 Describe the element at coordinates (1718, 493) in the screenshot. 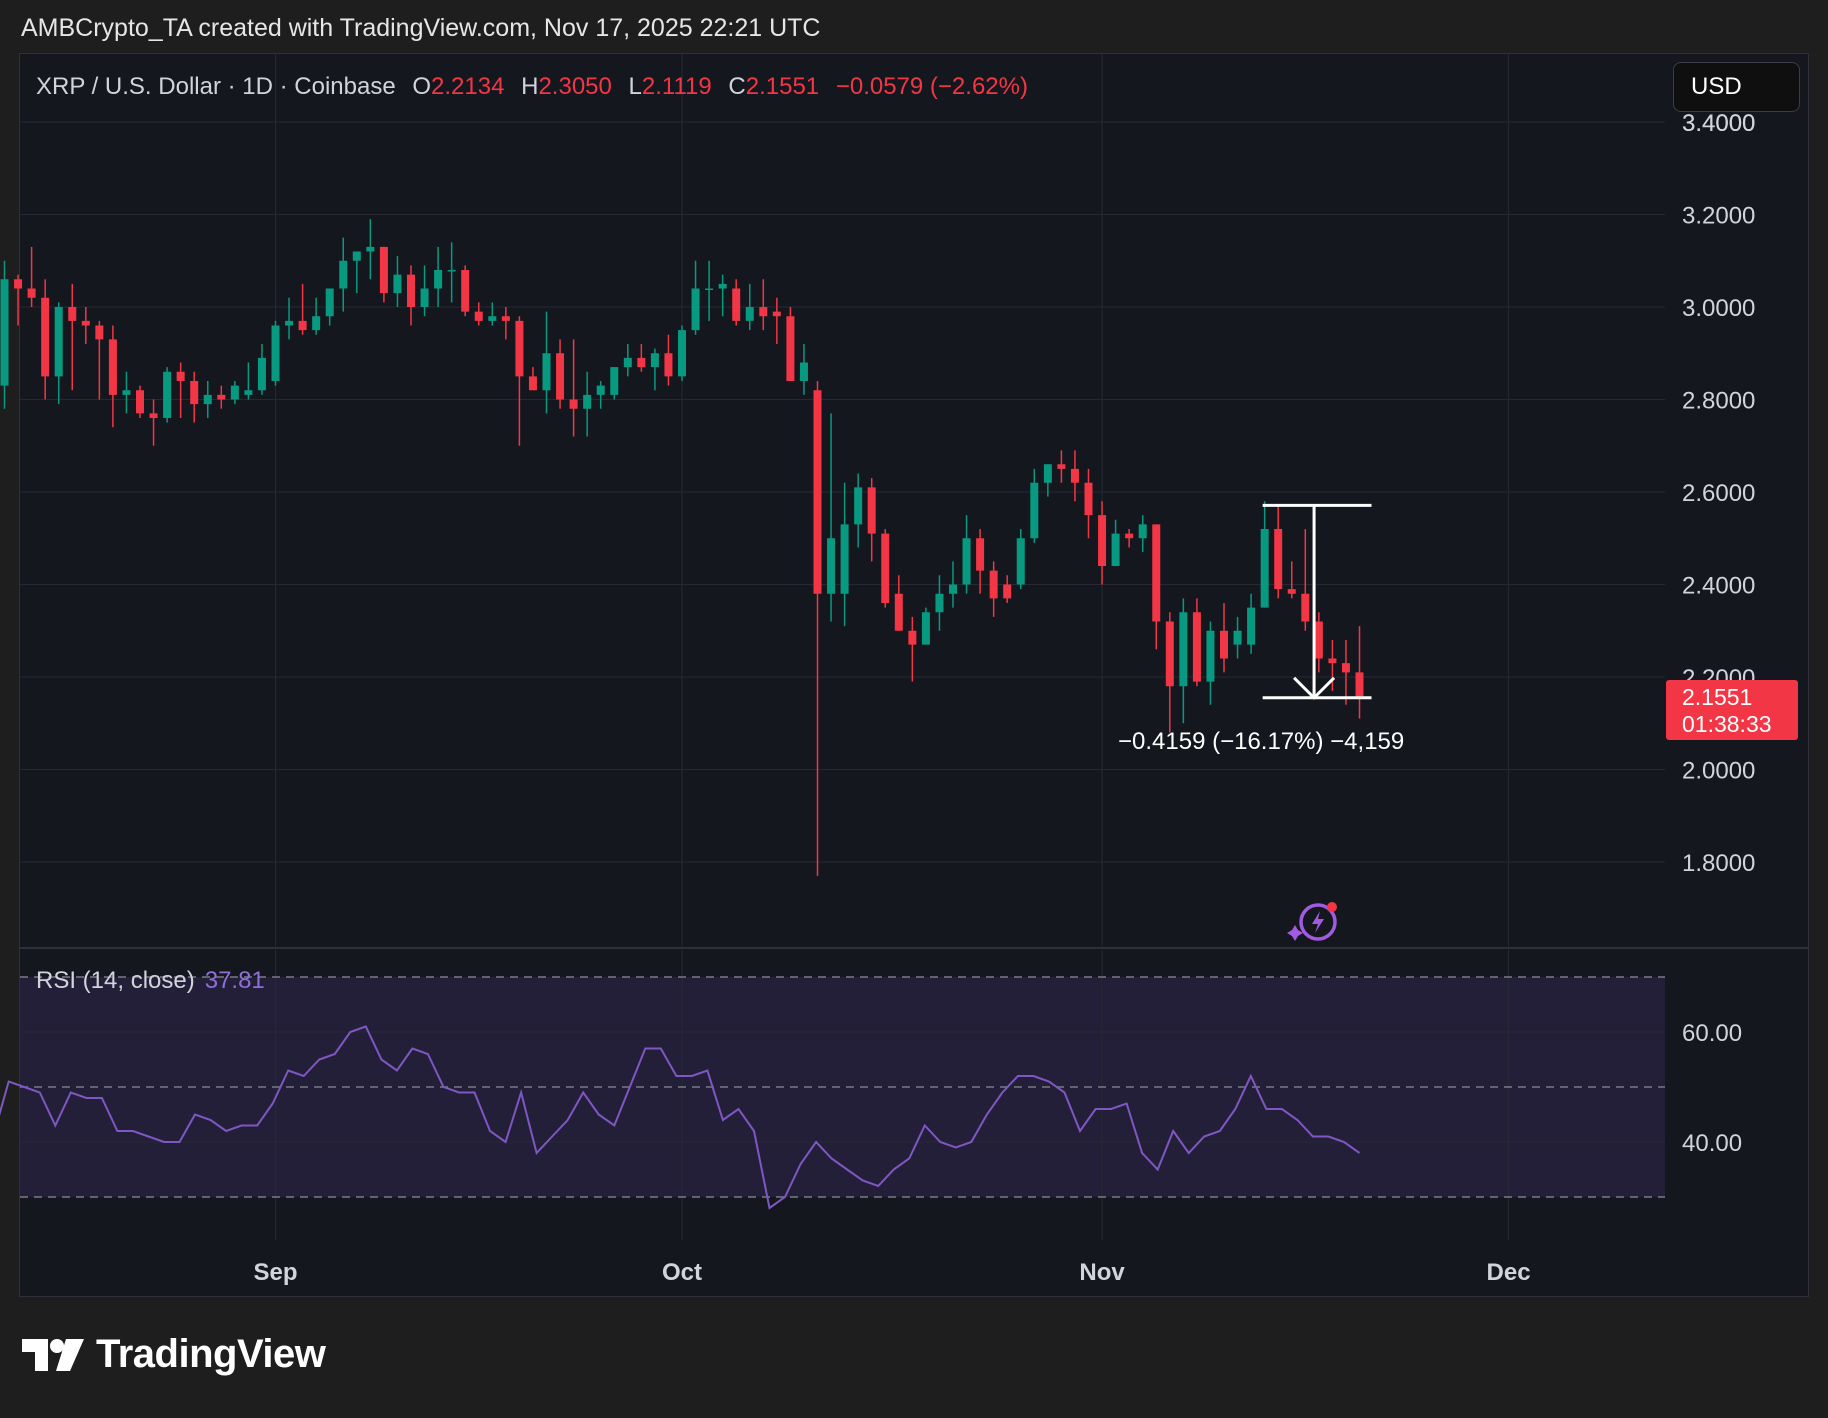

I see `price-tick-label: 2.6000` at that location.